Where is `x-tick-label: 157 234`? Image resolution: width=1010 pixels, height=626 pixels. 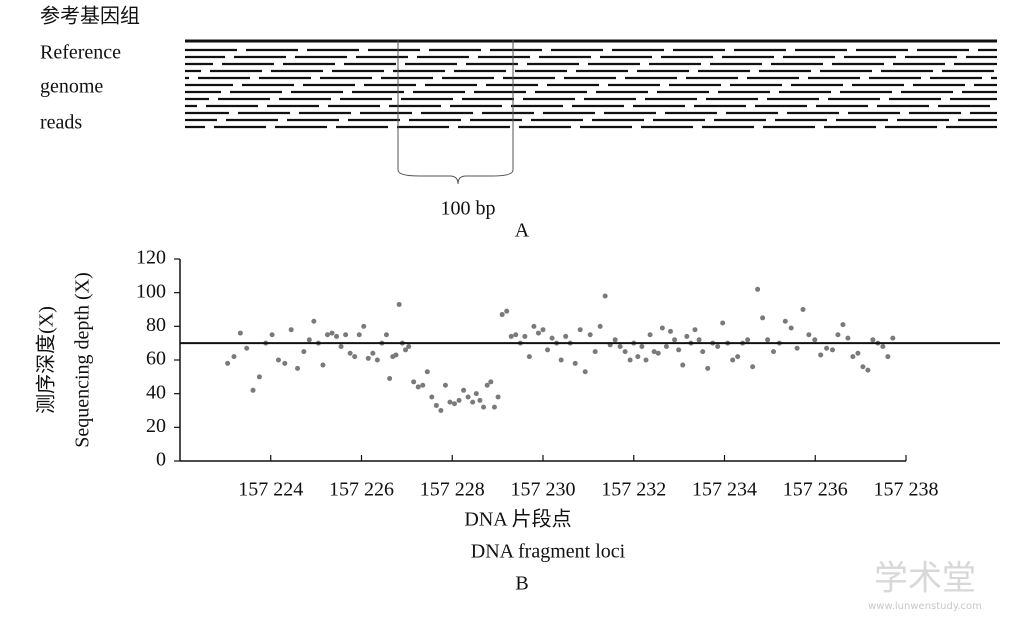 x-tick-label: 157 234 is located at coordinates (724, 490).